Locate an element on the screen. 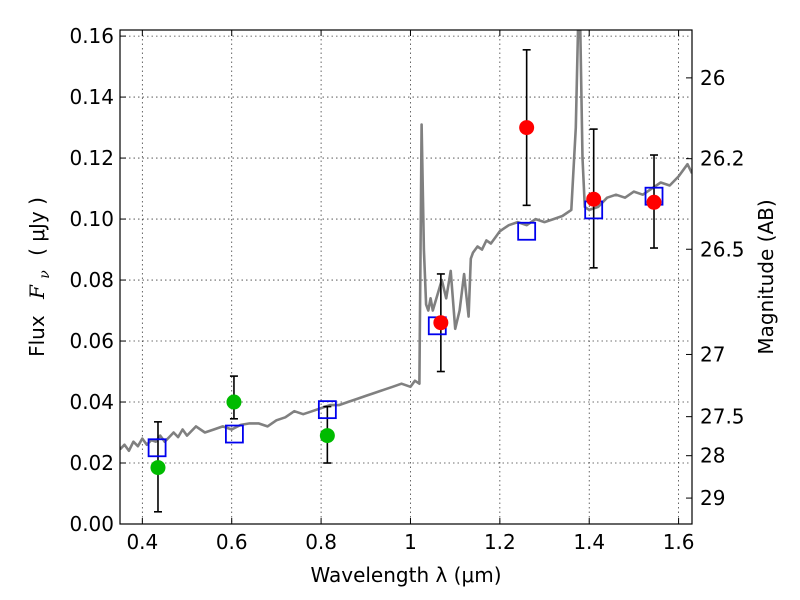  x-tick-label: 0.8 is located at coordinates (321, 542).